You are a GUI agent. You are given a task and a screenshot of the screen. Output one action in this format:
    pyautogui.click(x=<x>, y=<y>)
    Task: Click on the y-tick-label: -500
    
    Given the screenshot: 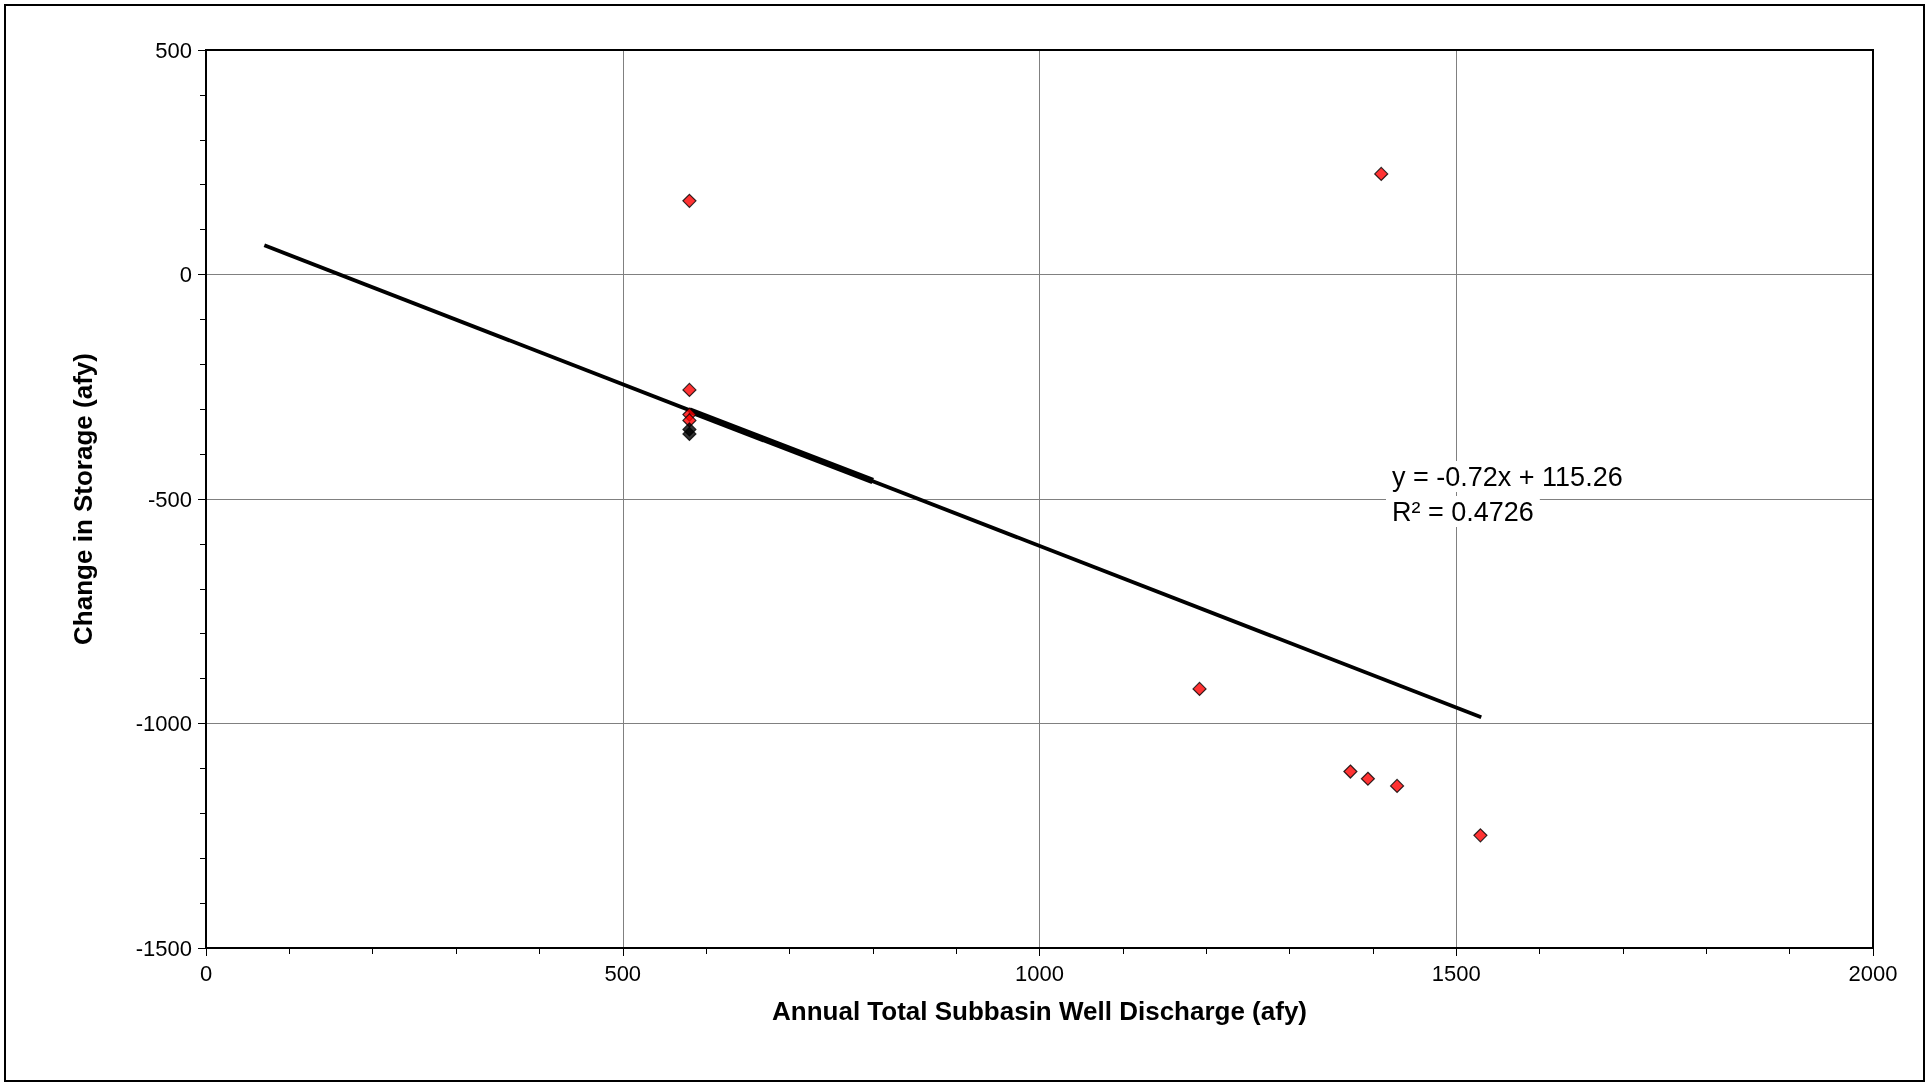 What is the action you would take?
    pyautogui.click(x=169, y=499)
    